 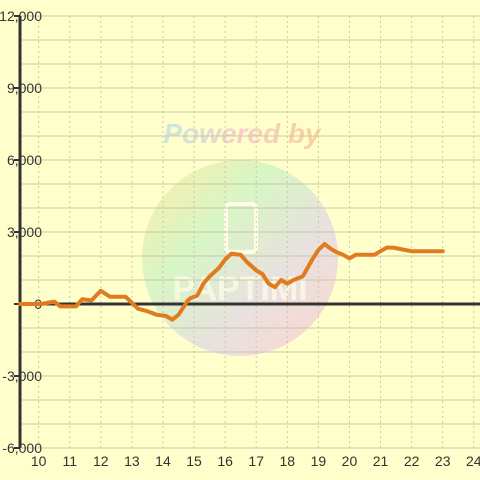 I want to click on y-tick-label: -6,000, so click(x=22, y=448).